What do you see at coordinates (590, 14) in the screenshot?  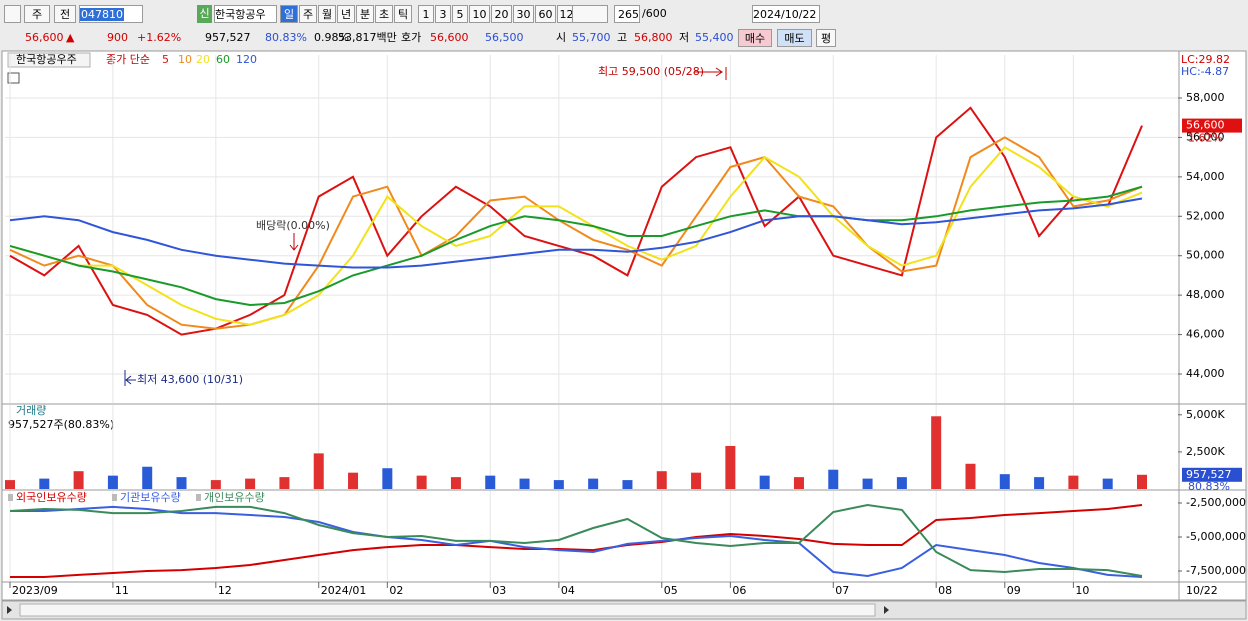 I see `blank-select` at bounding box center [590, 14].